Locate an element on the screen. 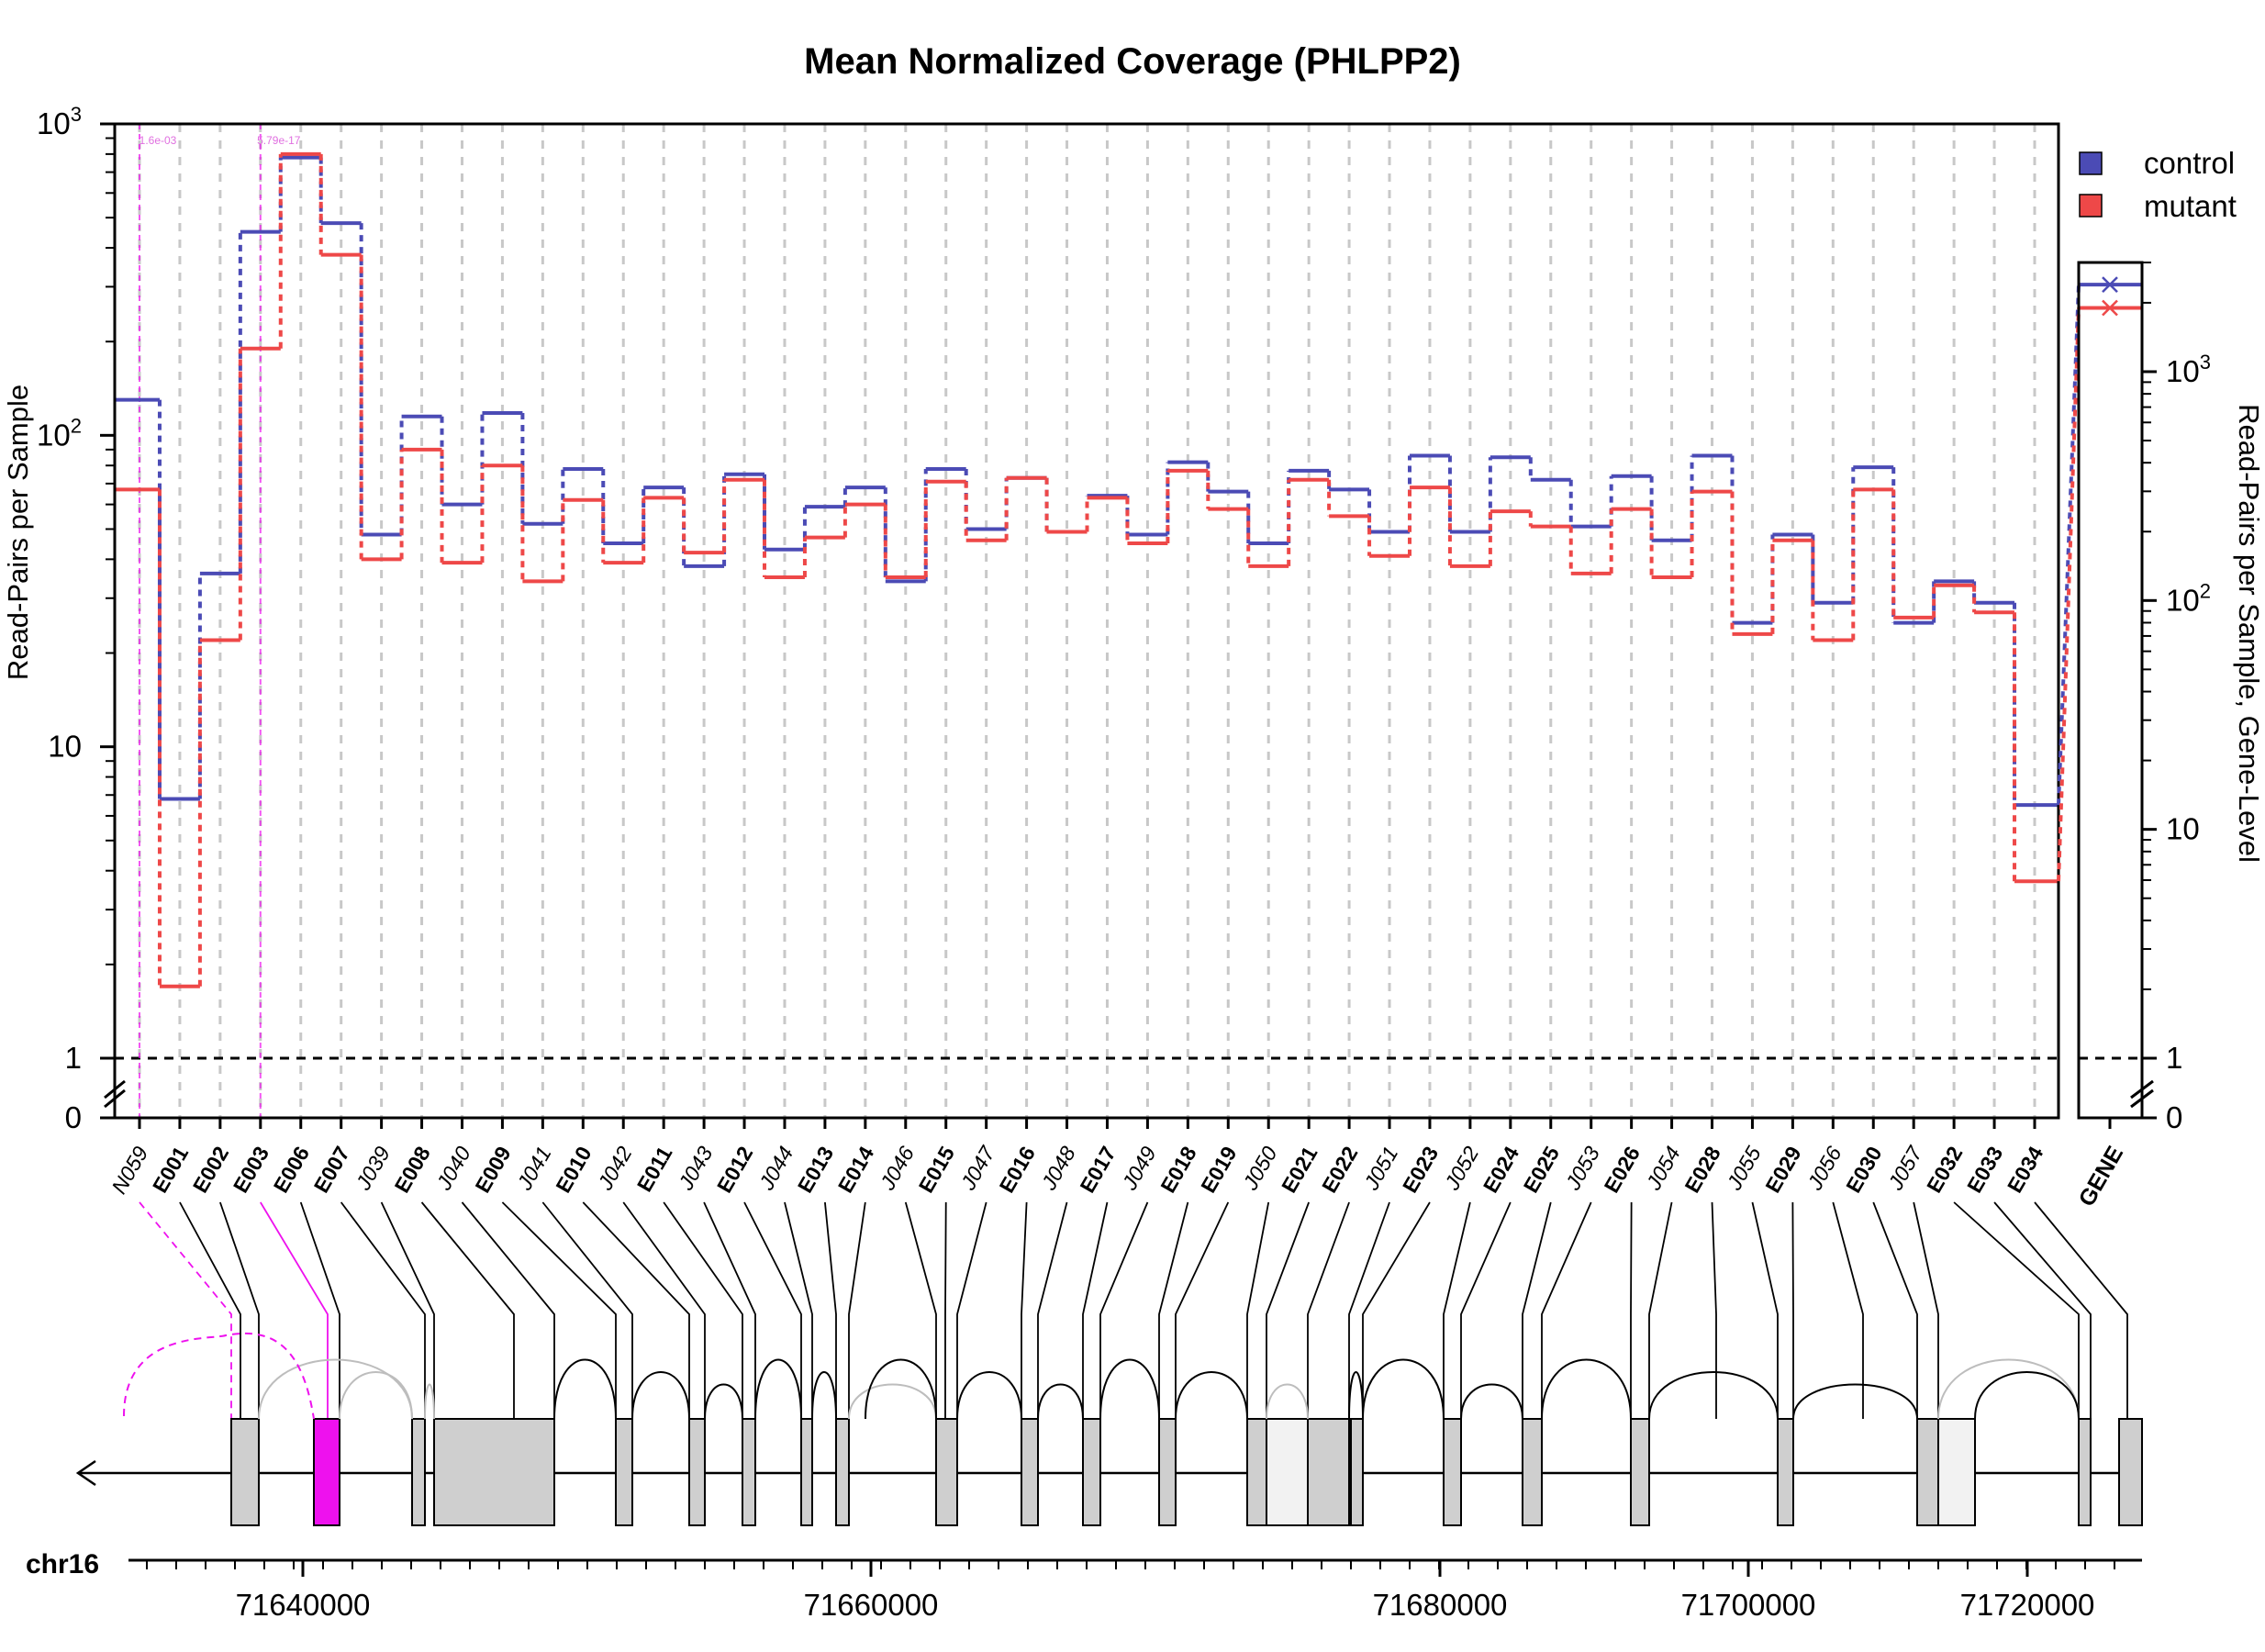 The height and width of the screenshot is (1652, 2265). feature-label-E002: E002 is located at coordinates (210, 1170).